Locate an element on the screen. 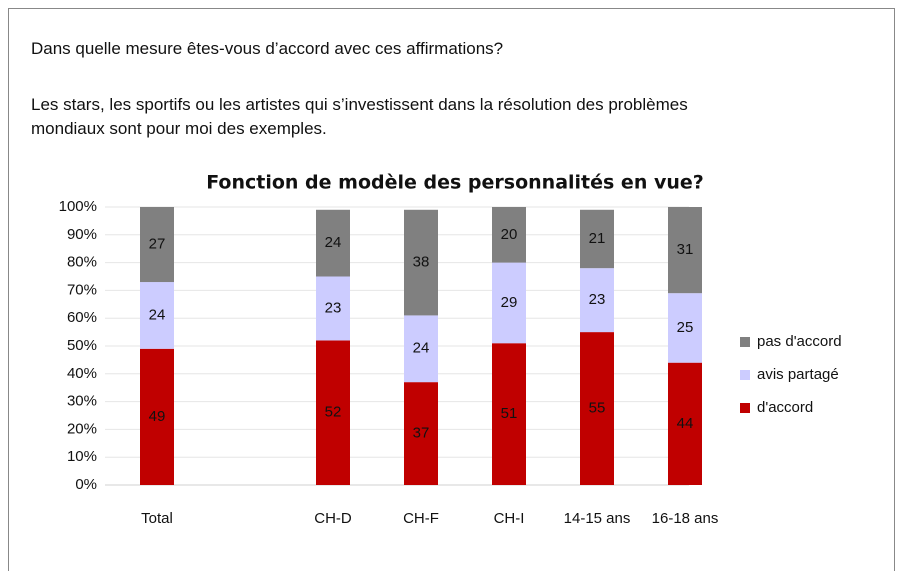  x-tick-label: CH-F is located at coordinates (421, 518).